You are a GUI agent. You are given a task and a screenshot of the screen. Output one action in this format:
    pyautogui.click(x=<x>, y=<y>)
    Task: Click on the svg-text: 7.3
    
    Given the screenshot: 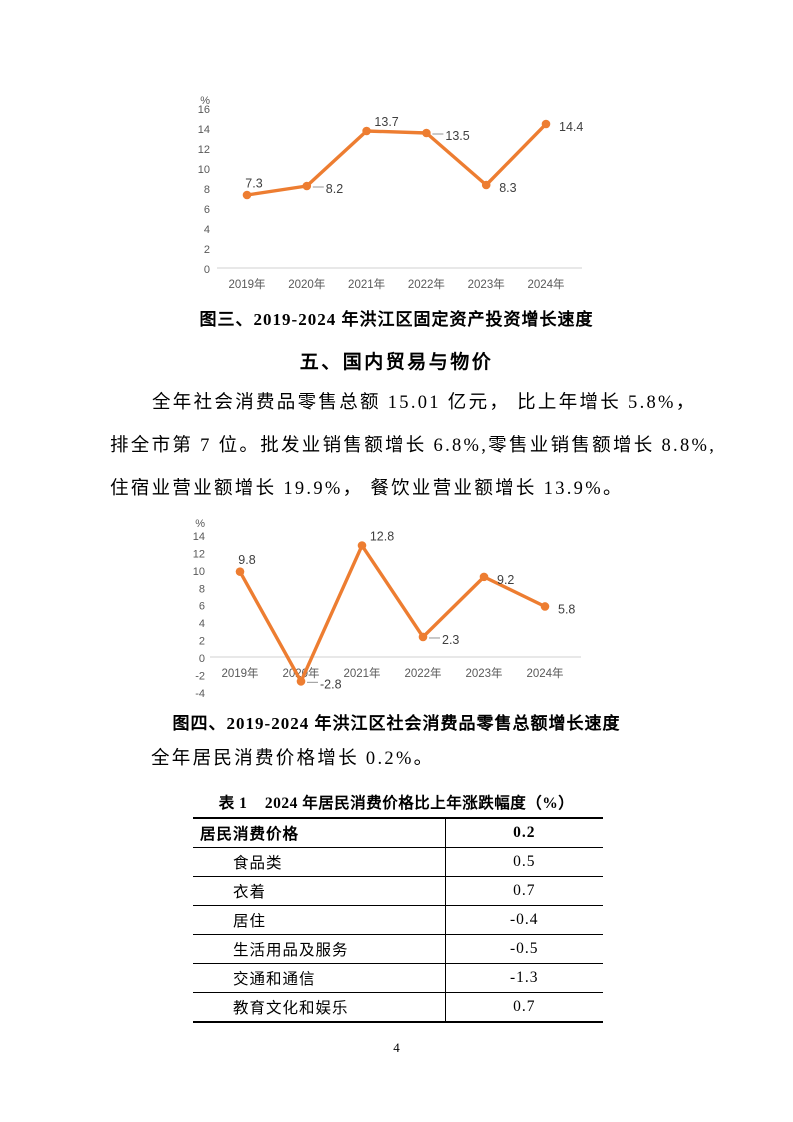 What is the action you would take?
    pyautogui.click(x=253, y=184)
    